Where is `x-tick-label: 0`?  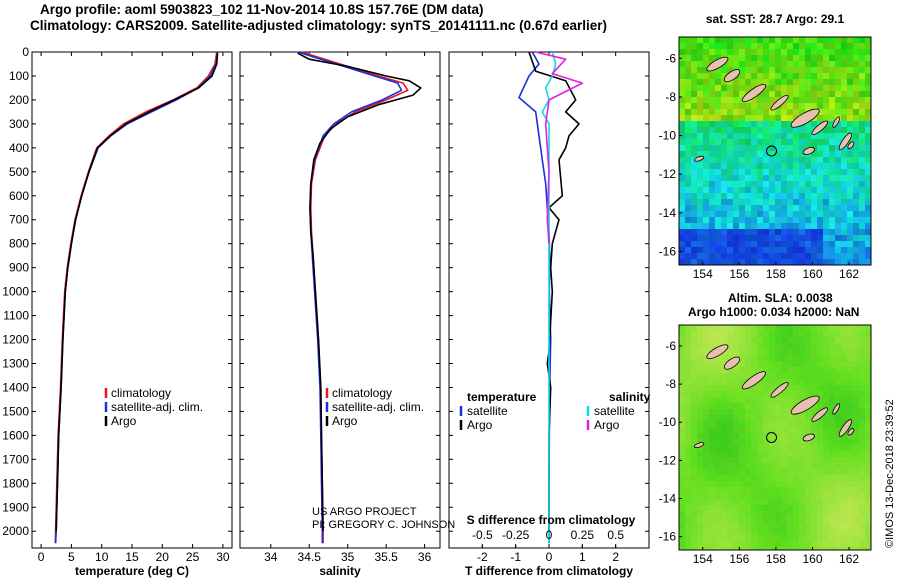
x-tick-label: 0 is located at coordinates (41, 557).